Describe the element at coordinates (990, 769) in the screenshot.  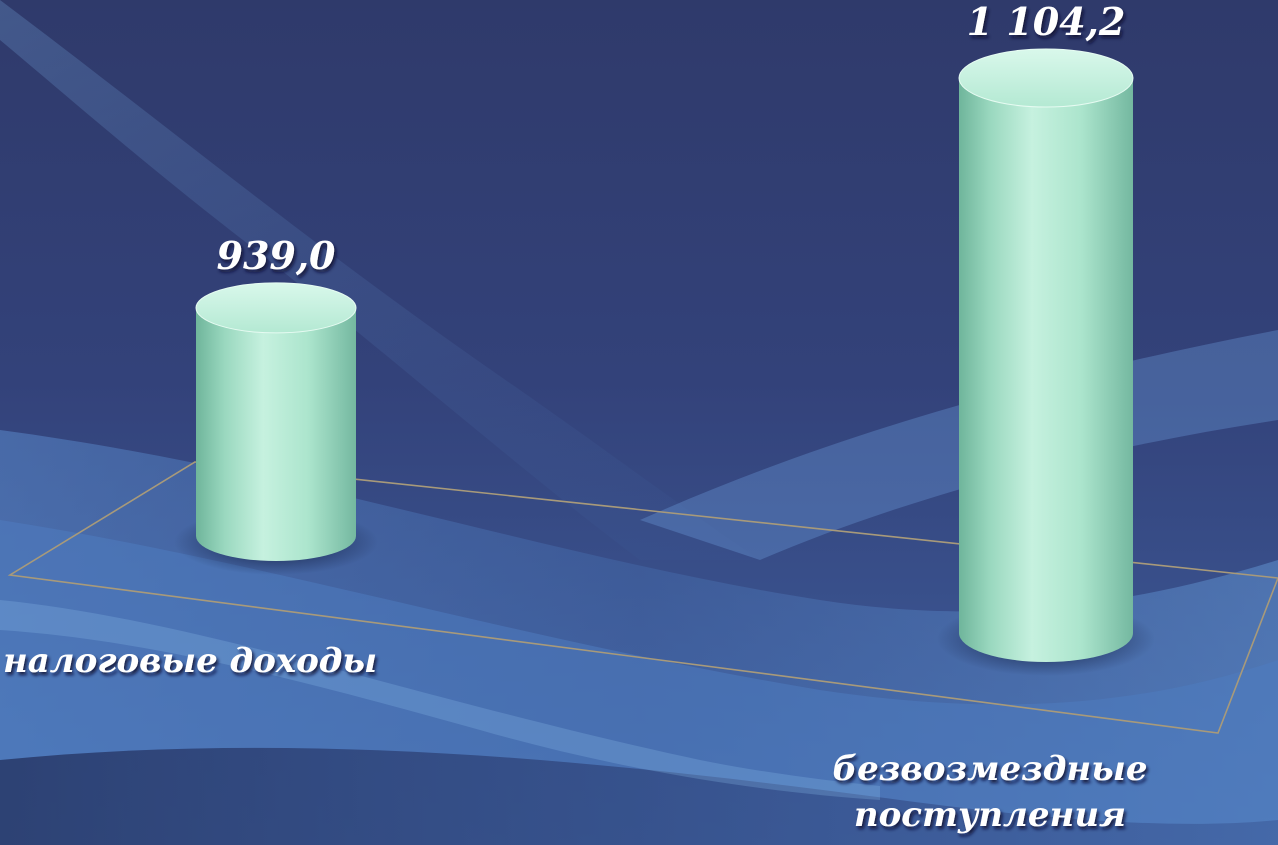
I see `category-label: безвозмездные` at that location.